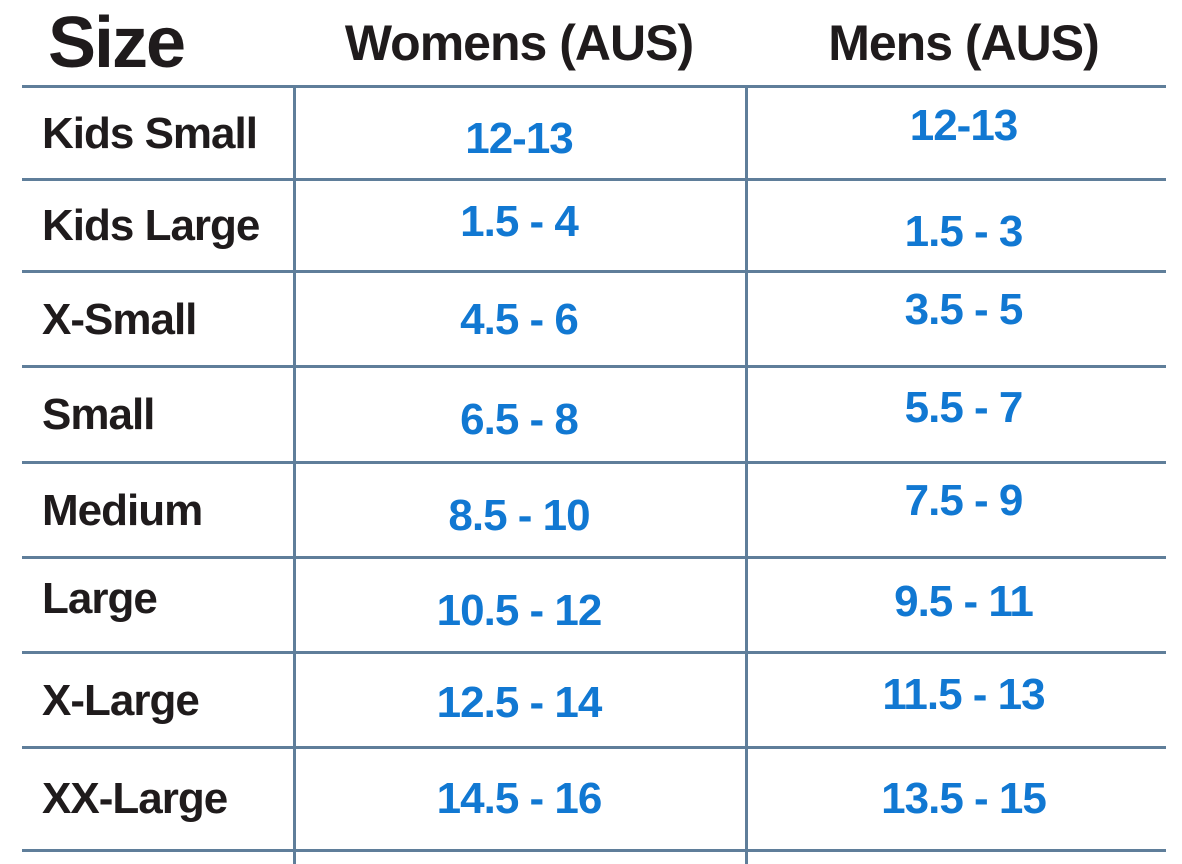 The height and width of the screenshot is (864, 1182). What do you see at coordinates (964, 407) in the screenshot?
I see `mens-value: 5.5 - 7` at bounding box center [964, 407].